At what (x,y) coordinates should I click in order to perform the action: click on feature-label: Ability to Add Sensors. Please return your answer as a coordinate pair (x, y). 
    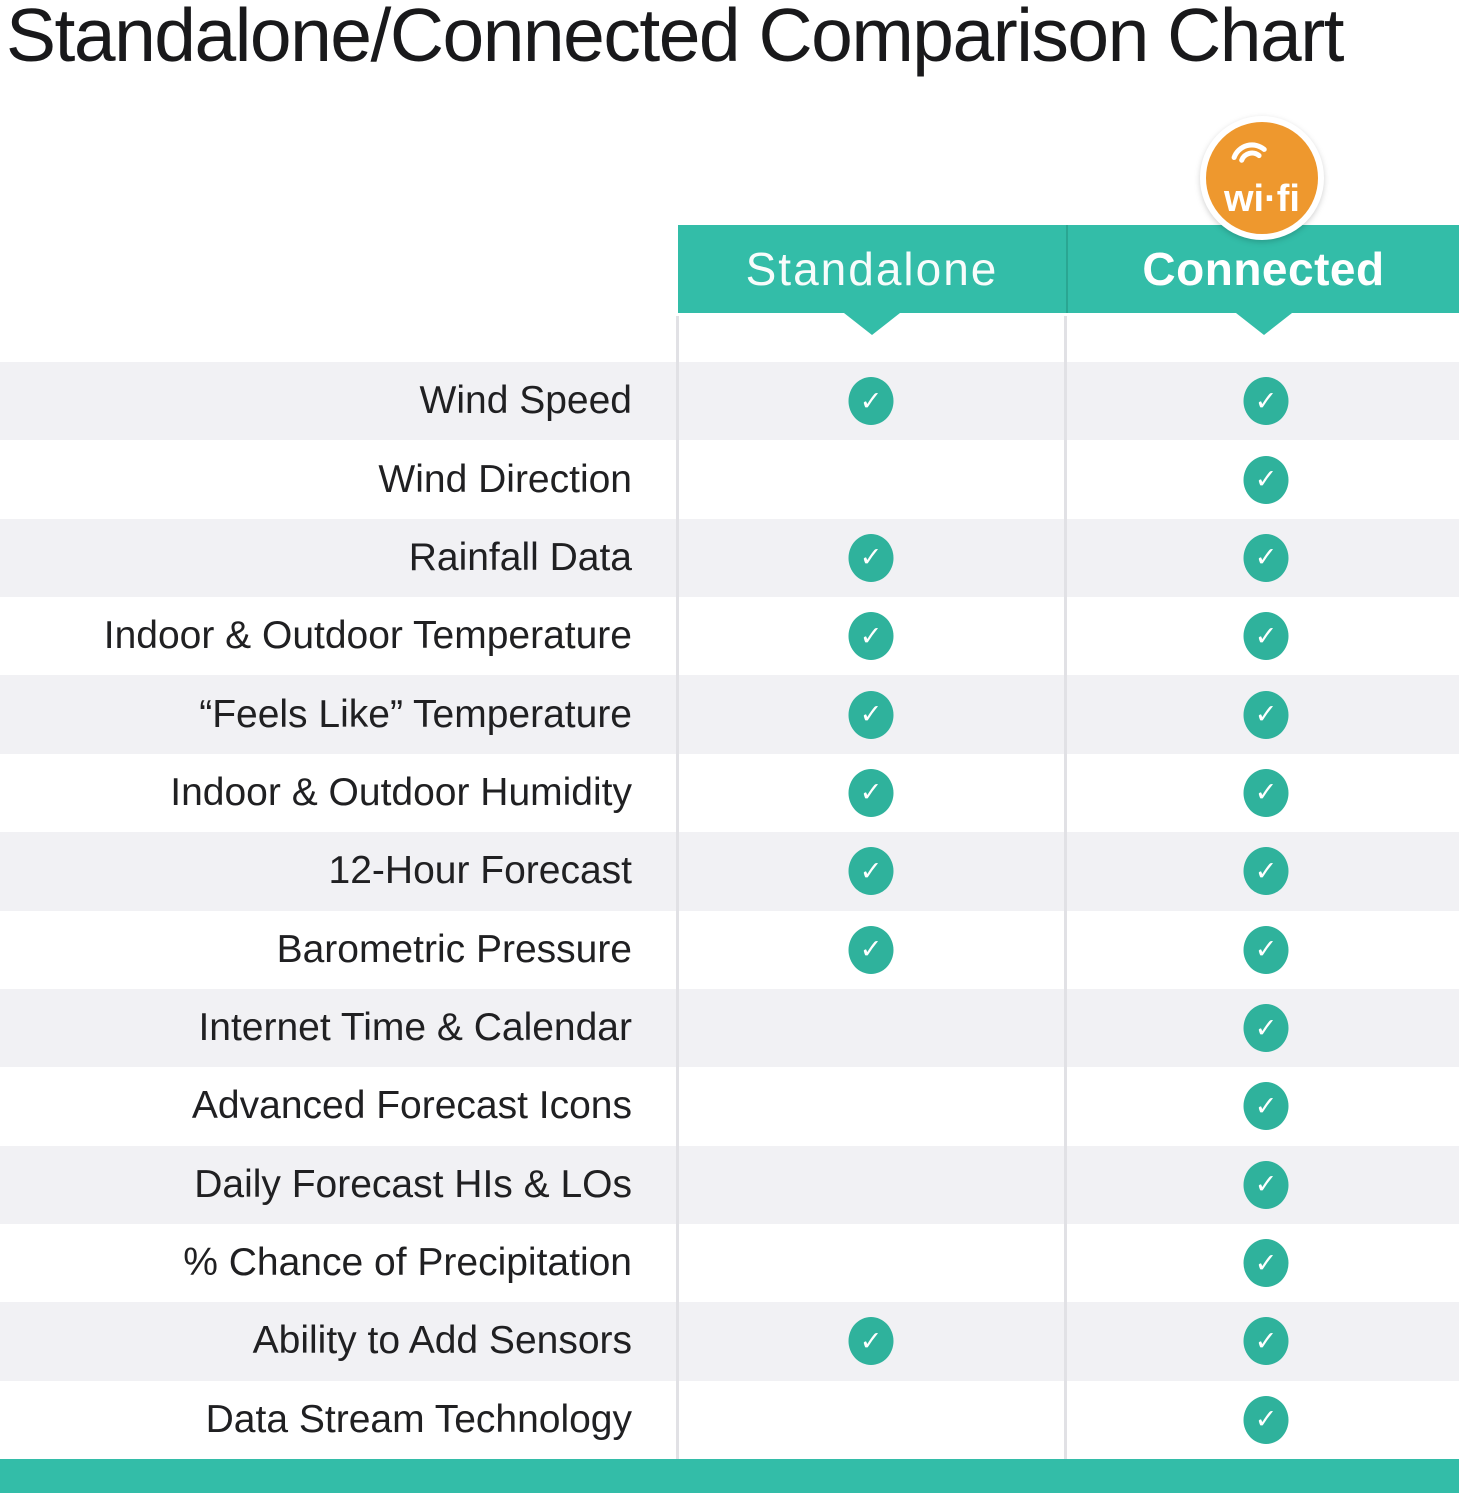
    Looking at the image, I should click on (442, 1341).